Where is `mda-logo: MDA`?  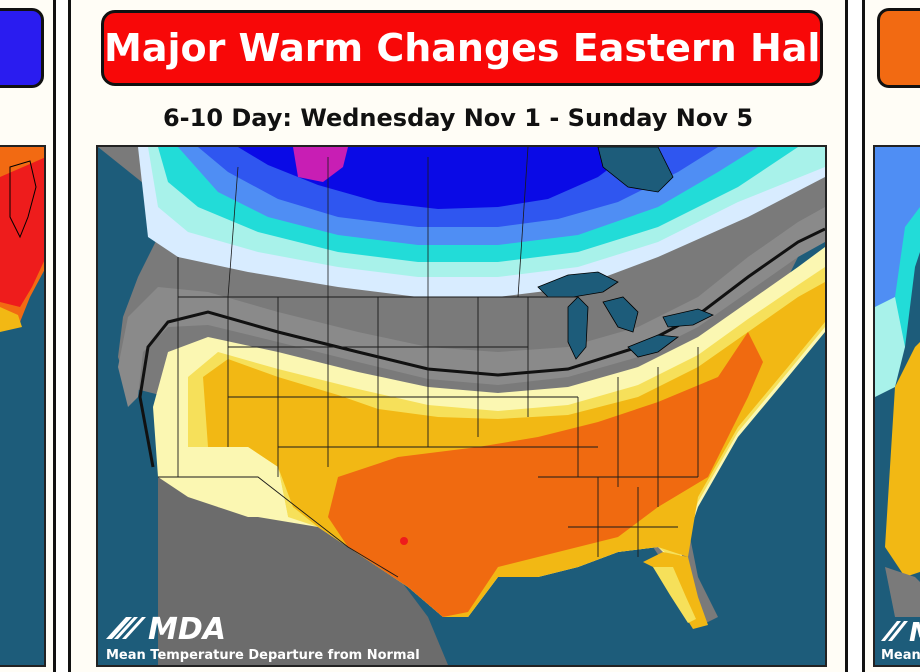
mda-logo: MDA is located at coordinates (166, 629).